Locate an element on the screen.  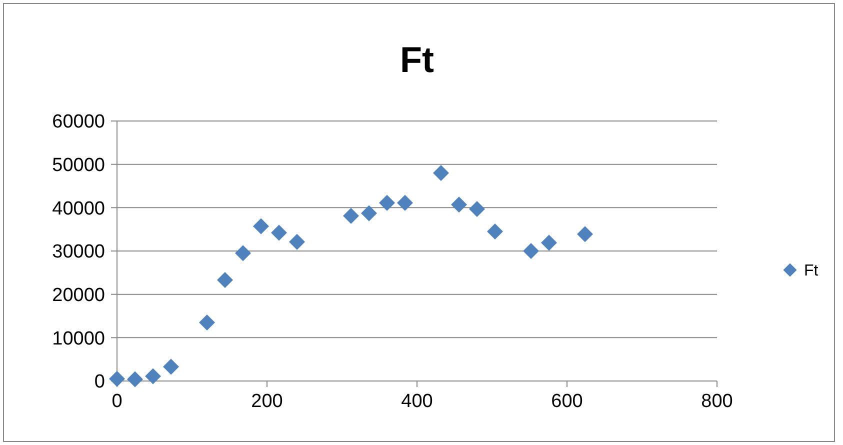
y-tick-label: 0 is located at coordinates (99, 382).